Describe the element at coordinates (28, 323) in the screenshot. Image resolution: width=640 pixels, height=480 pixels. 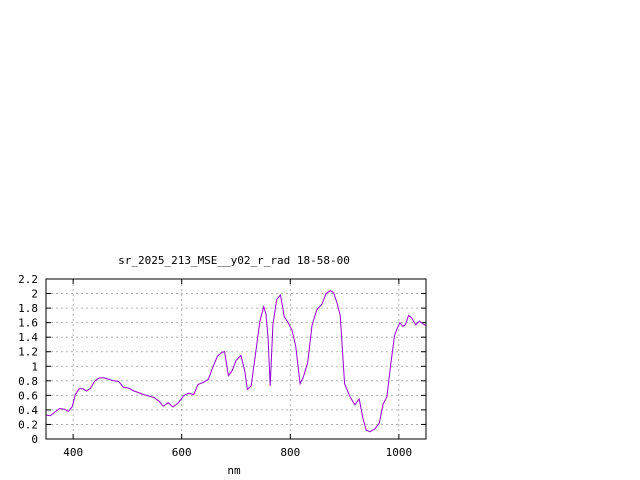
I see `y-tick-label: 1.6` at that location.